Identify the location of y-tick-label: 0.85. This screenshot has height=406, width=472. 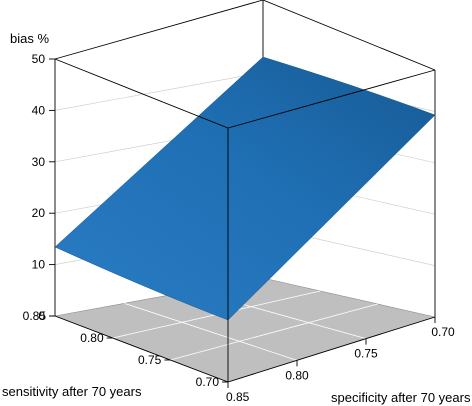
(238, 397).